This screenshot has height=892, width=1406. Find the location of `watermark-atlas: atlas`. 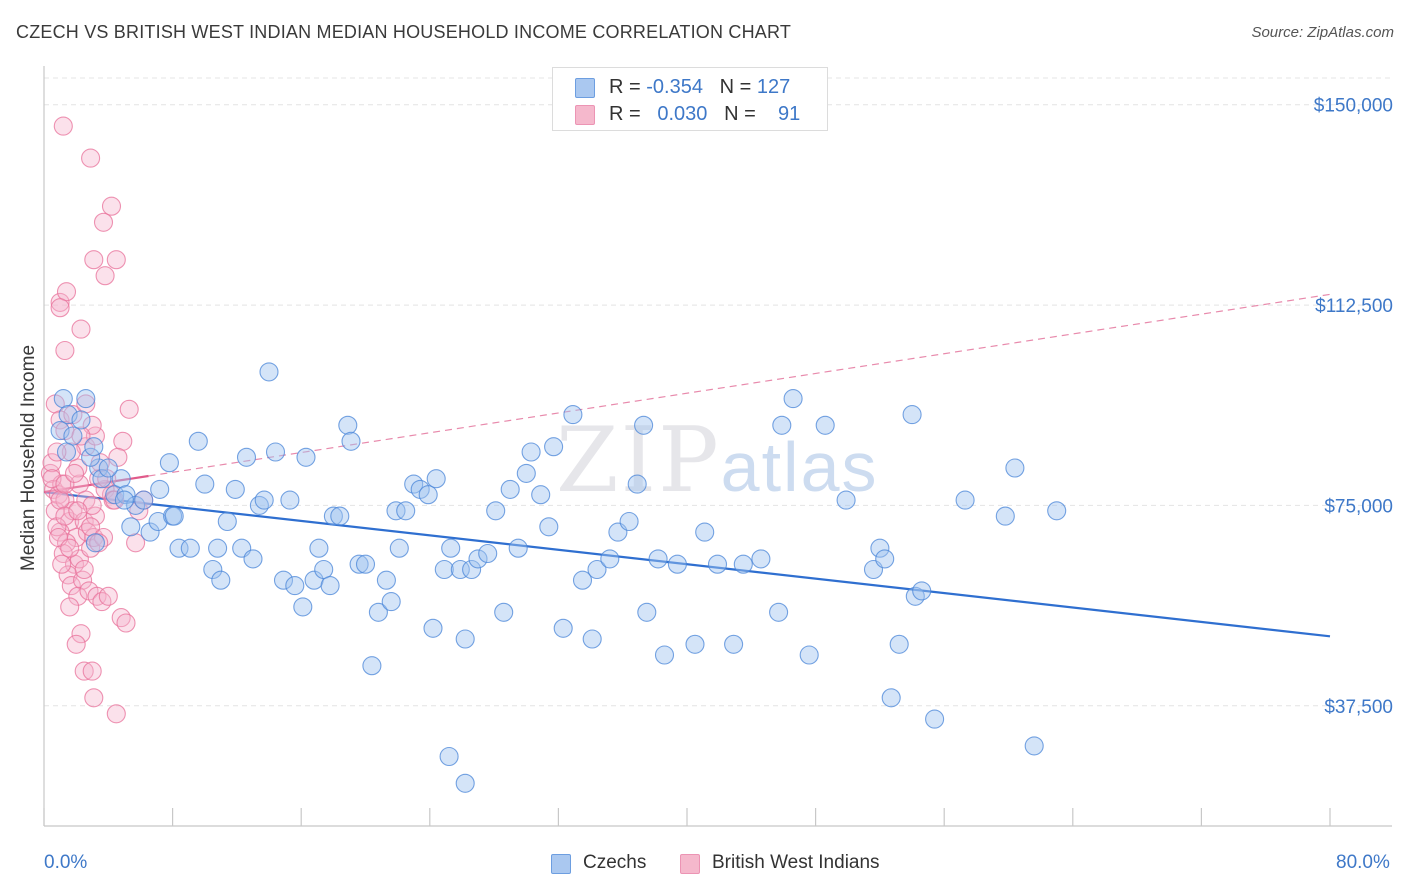

watermark-atlas: atlas is located at coordinates (799, 467).